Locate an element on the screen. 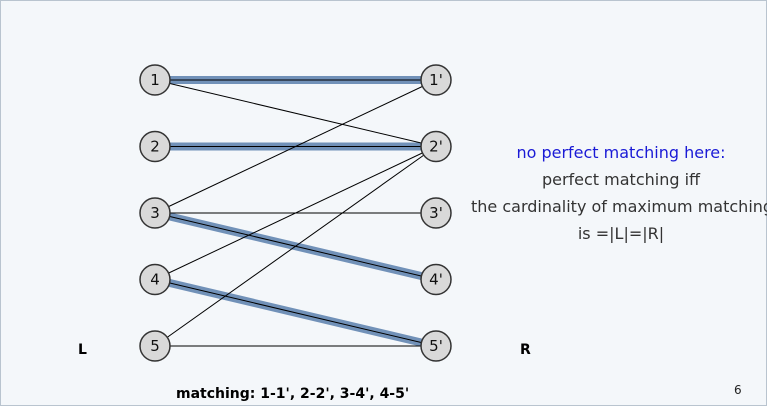  left-node-label-3: 3 is located at coordinates (155, 213).